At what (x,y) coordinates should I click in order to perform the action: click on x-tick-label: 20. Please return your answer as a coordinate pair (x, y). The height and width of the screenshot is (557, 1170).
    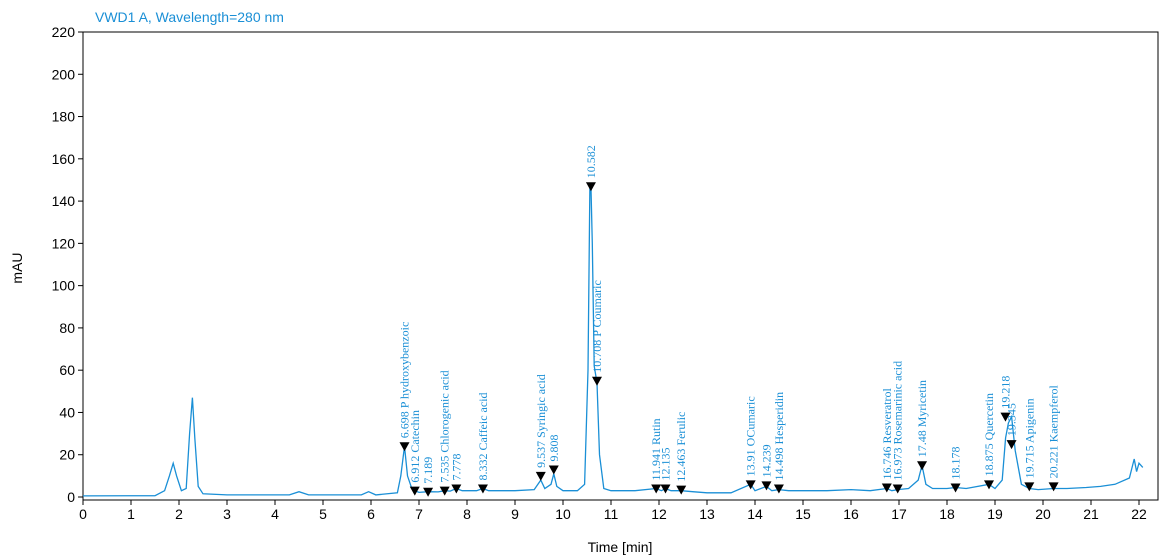
    Looking at the image, I should click on (1043, 514).